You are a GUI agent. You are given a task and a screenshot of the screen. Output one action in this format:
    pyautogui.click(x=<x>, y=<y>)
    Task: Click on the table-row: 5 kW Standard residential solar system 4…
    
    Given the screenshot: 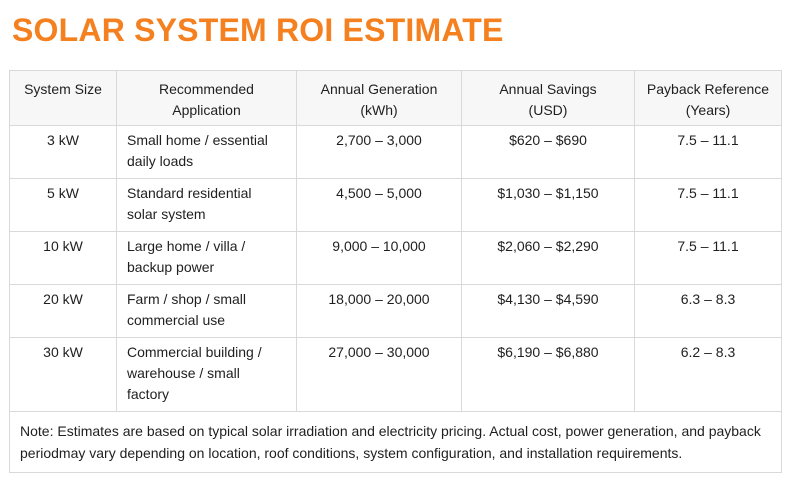 What is the action you would take?
    pyautogui.click(x=395, y=205)
    